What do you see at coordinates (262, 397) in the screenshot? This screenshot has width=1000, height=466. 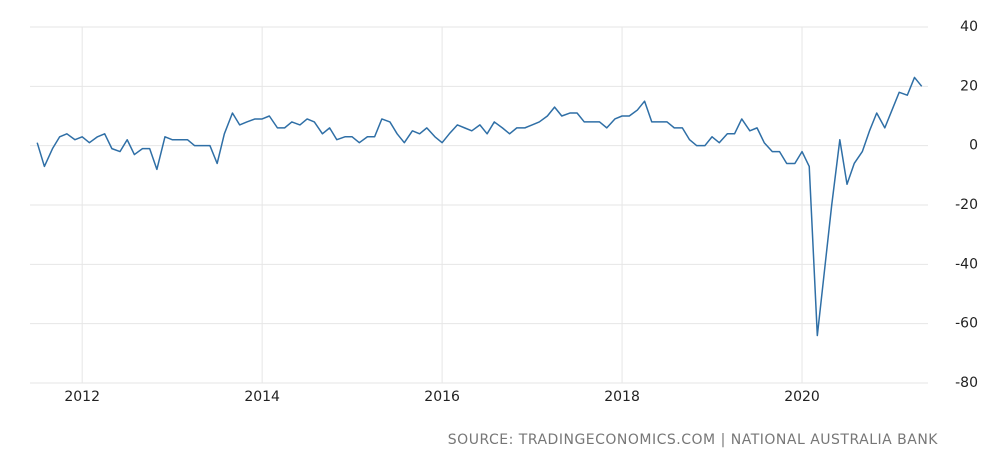 I see `x-tick-label: 2014` at bounding box center [262, 397].